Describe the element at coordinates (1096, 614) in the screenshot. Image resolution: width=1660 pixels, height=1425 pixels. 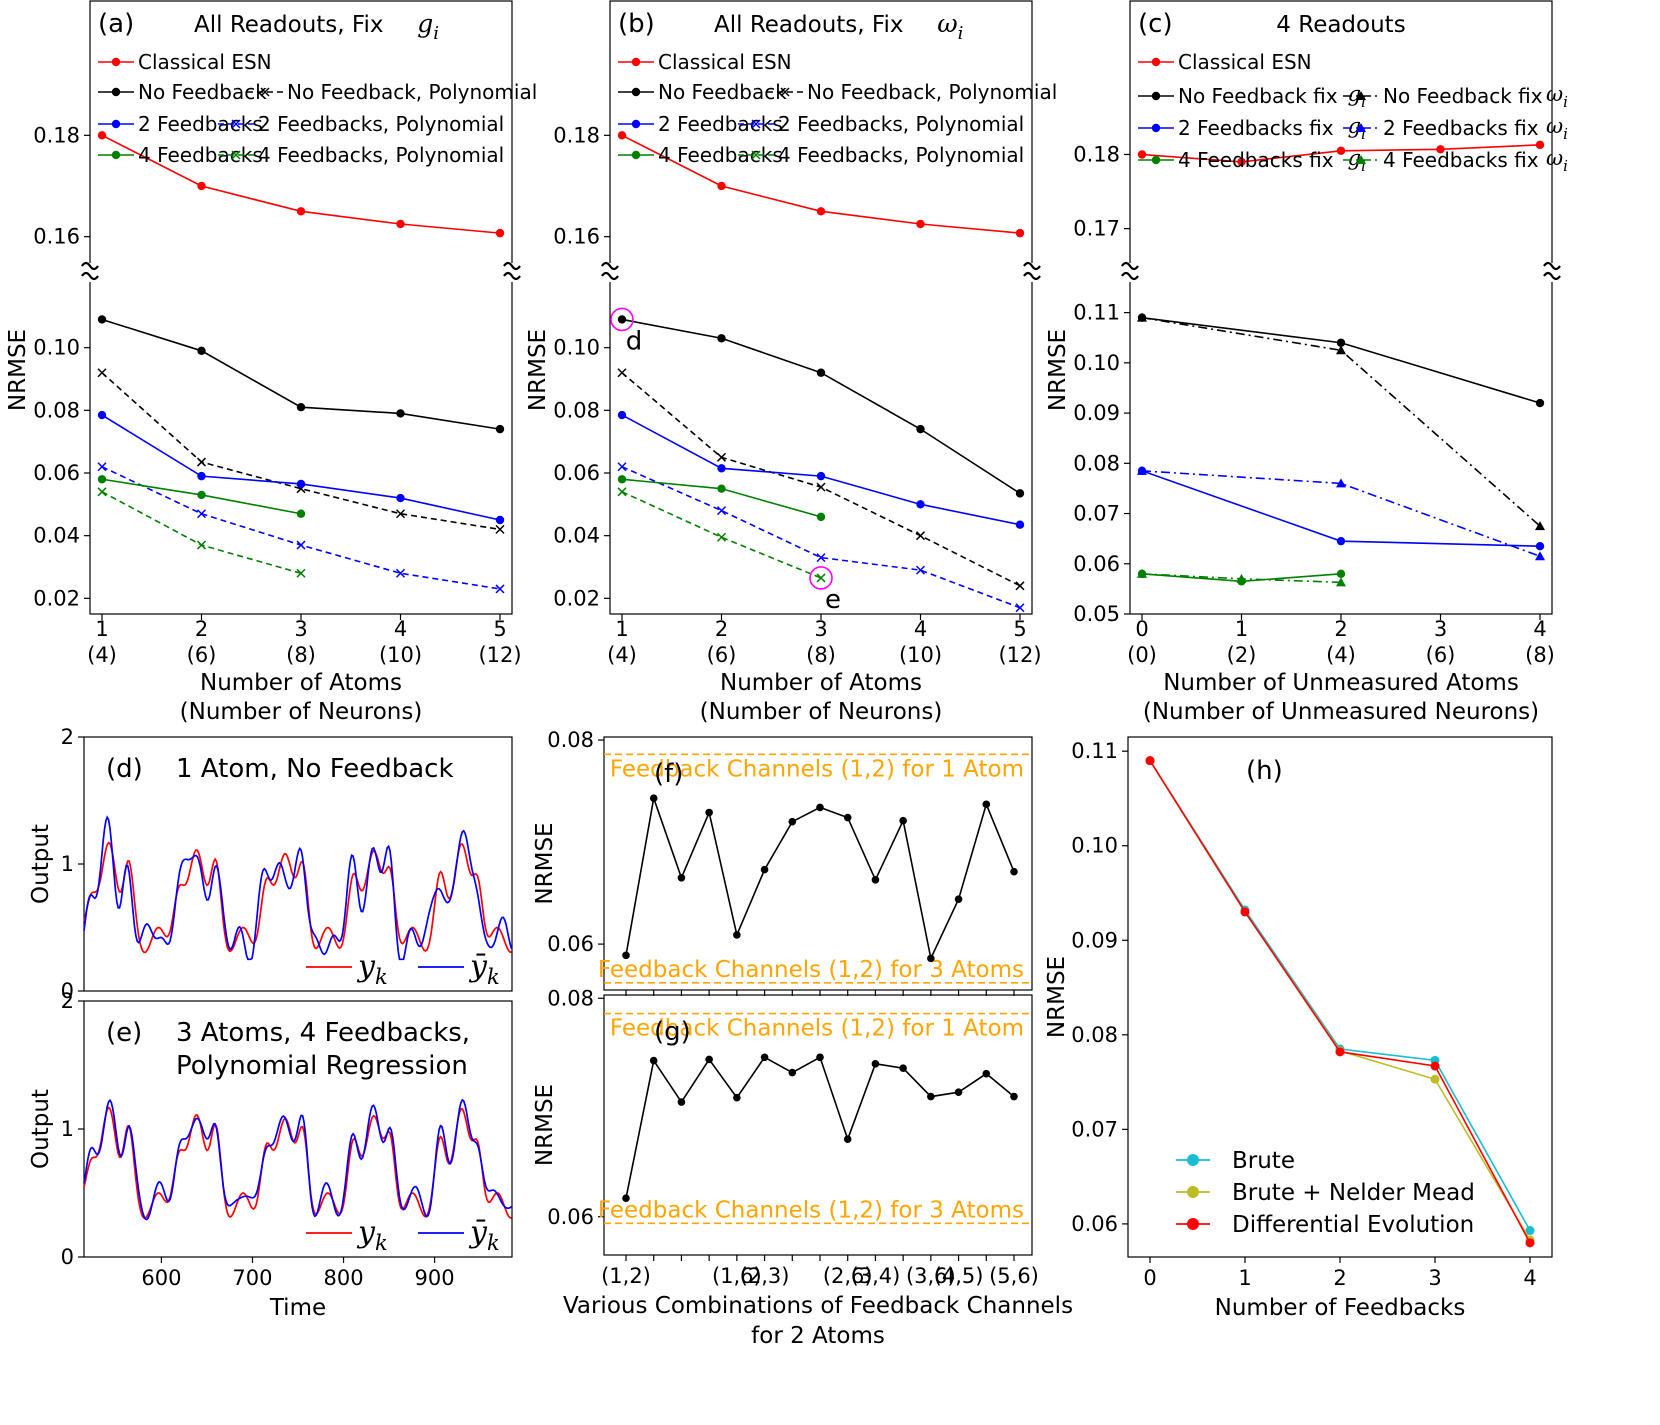
I see `y-tick-label: 0.05` at that location.